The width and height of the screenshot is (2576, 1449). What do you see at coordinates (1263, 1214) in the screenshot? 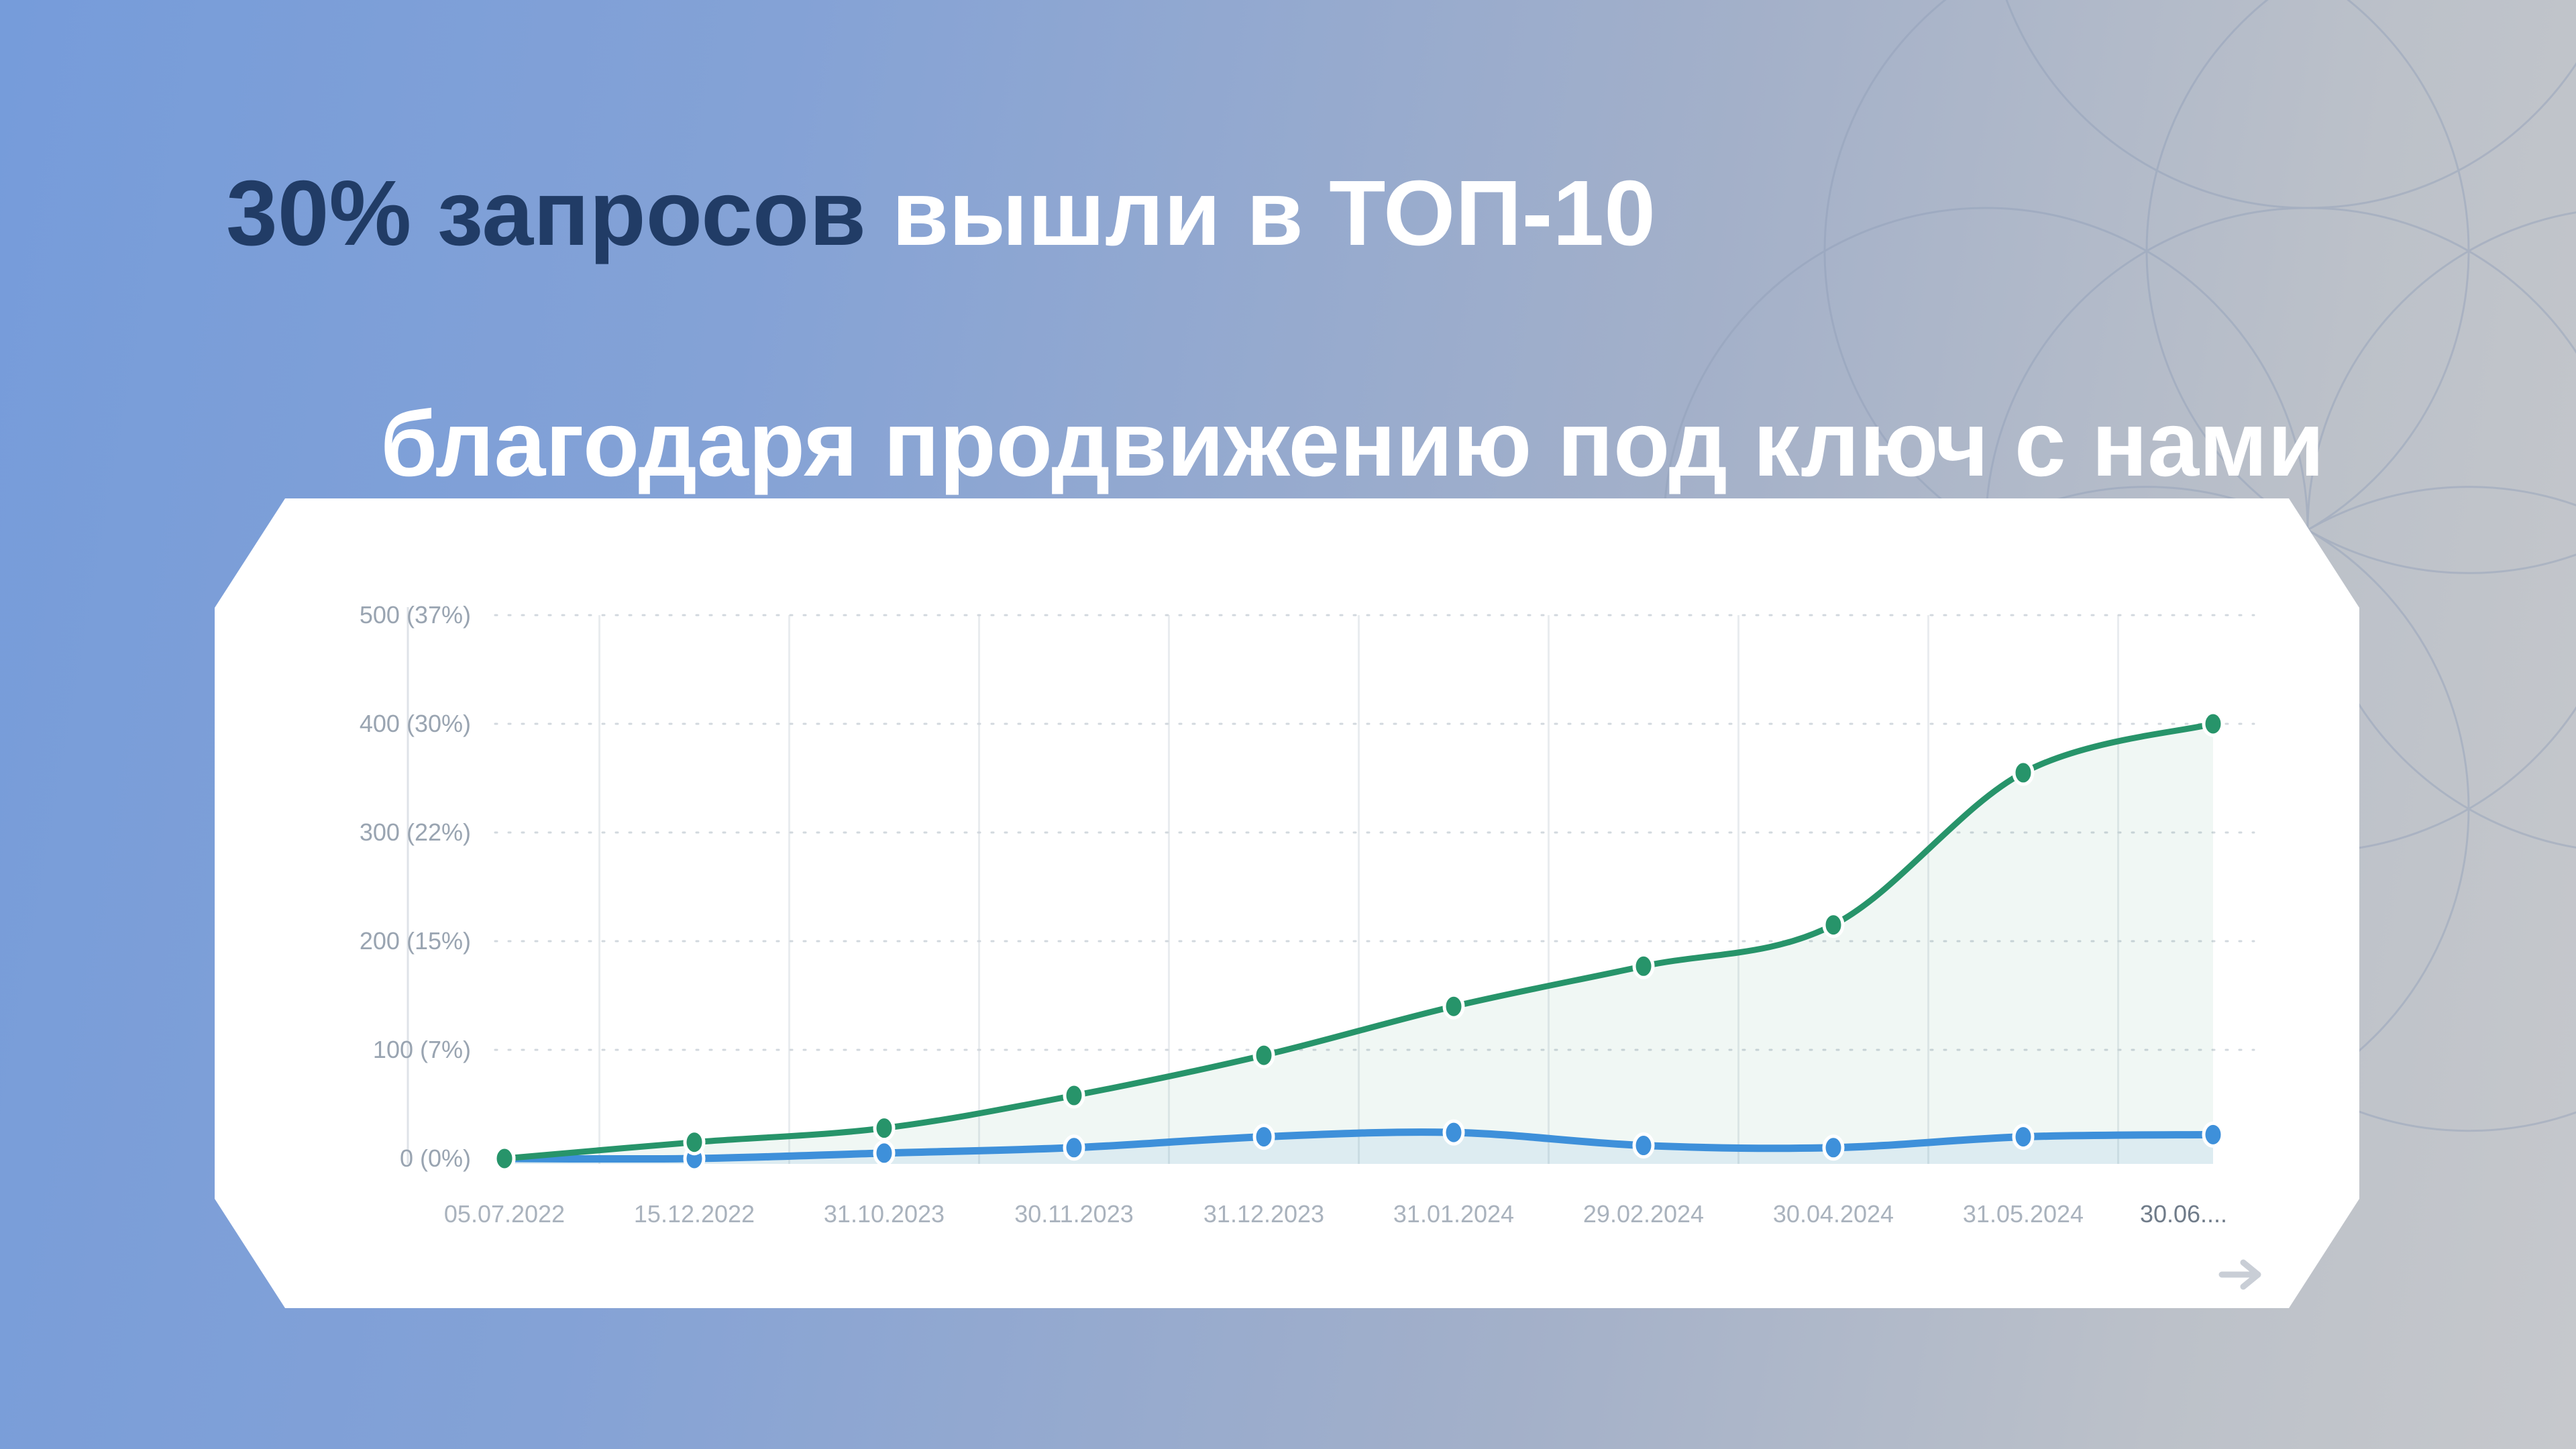
I see `x-tick-label: 31.12.2023` at bounding box center [1263, 1214].